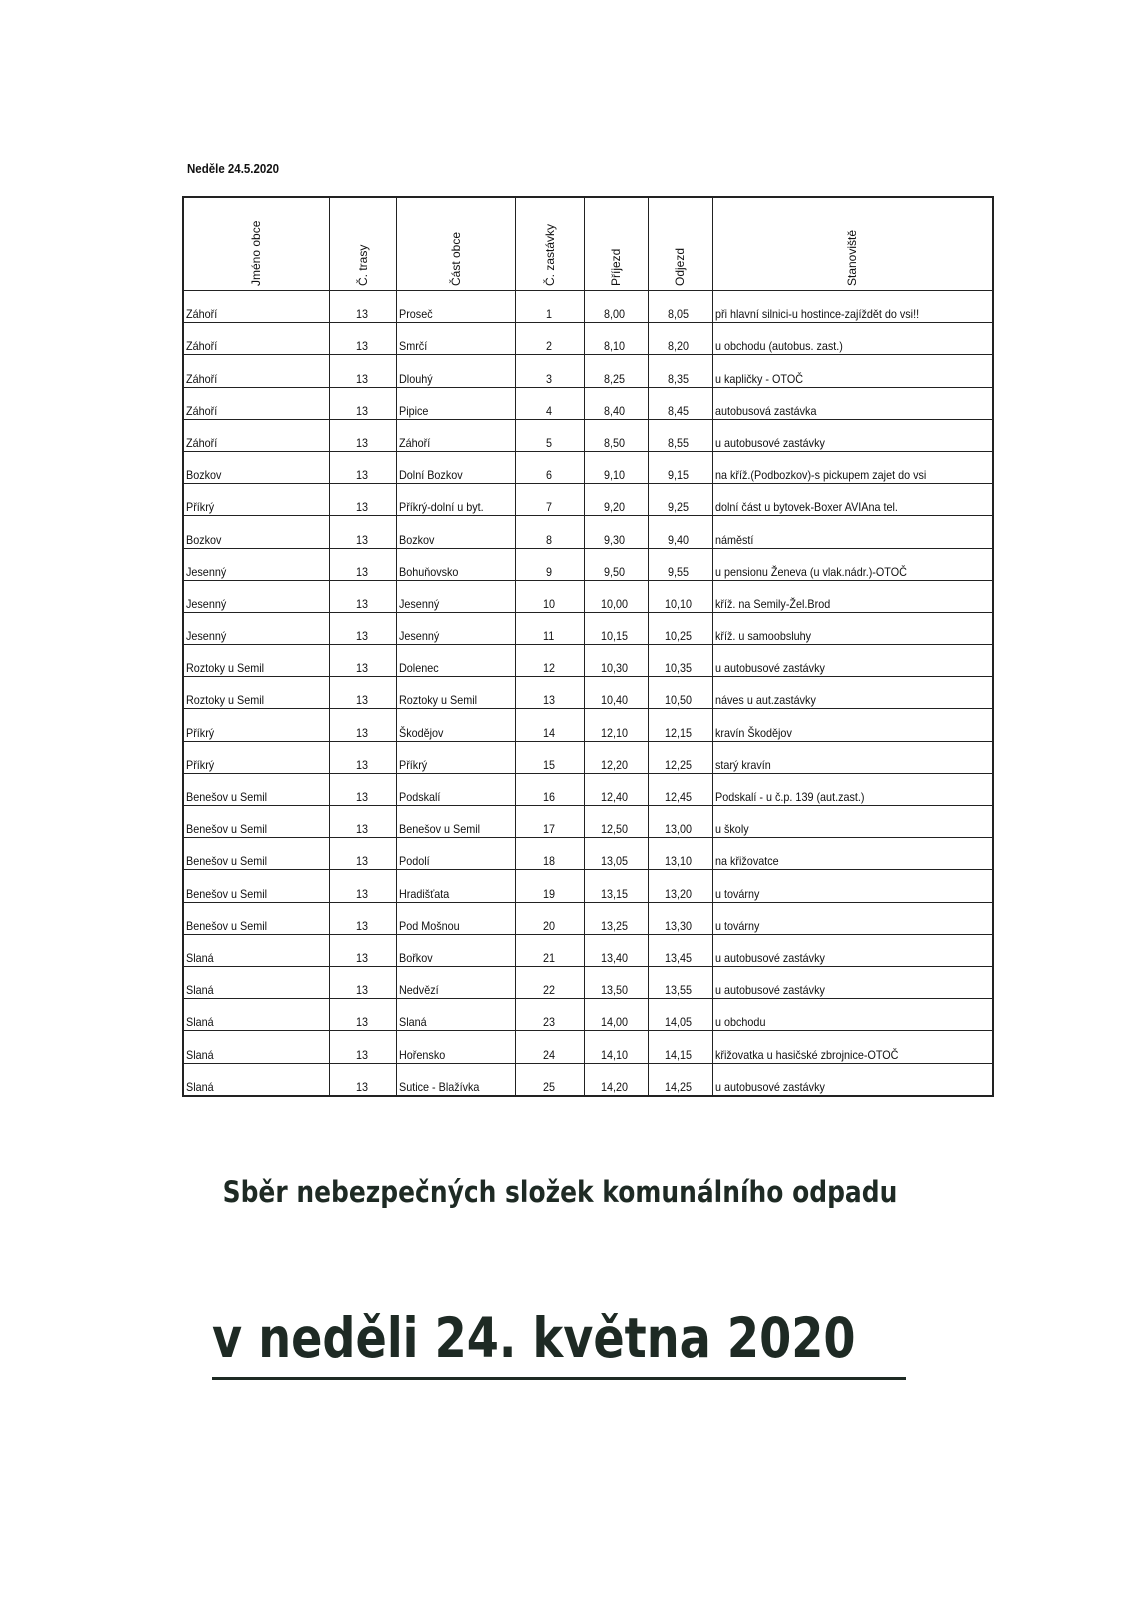 This screenshot has height=1600, width=1132. What do you see at coordinates (765, 700) in the screenshot?
I see `cell-text: náves u aut.zastávky` at bounding box center [765, 700].